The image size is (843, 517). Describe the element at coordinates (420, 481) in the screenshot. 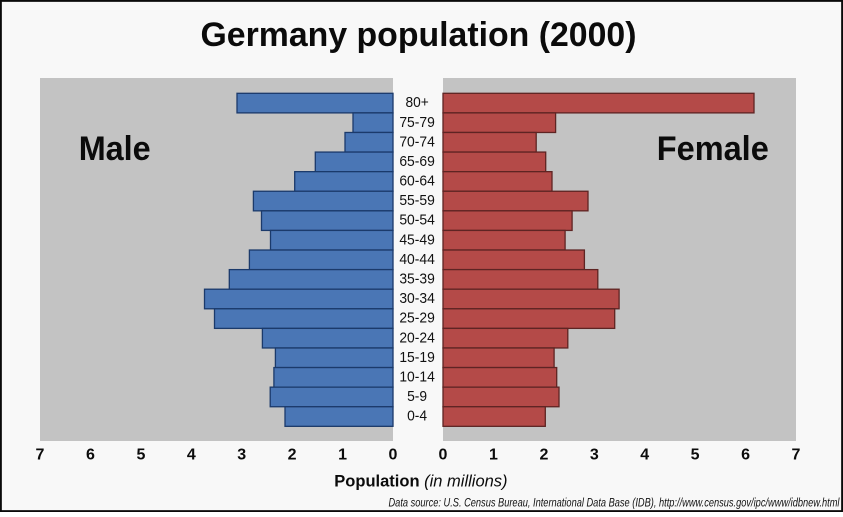

I see `svg-text: Population (in millions)` at that location.